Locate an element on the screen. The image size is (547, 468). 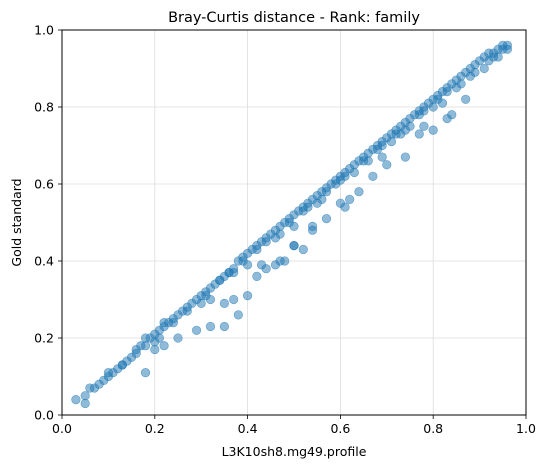
y-tick-label: 0.8 is located at coordinates (44, 107).